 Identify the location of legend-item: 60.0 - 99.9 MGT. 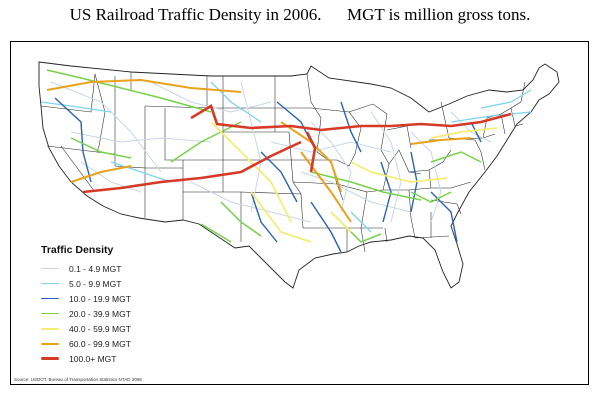
(86, 343).